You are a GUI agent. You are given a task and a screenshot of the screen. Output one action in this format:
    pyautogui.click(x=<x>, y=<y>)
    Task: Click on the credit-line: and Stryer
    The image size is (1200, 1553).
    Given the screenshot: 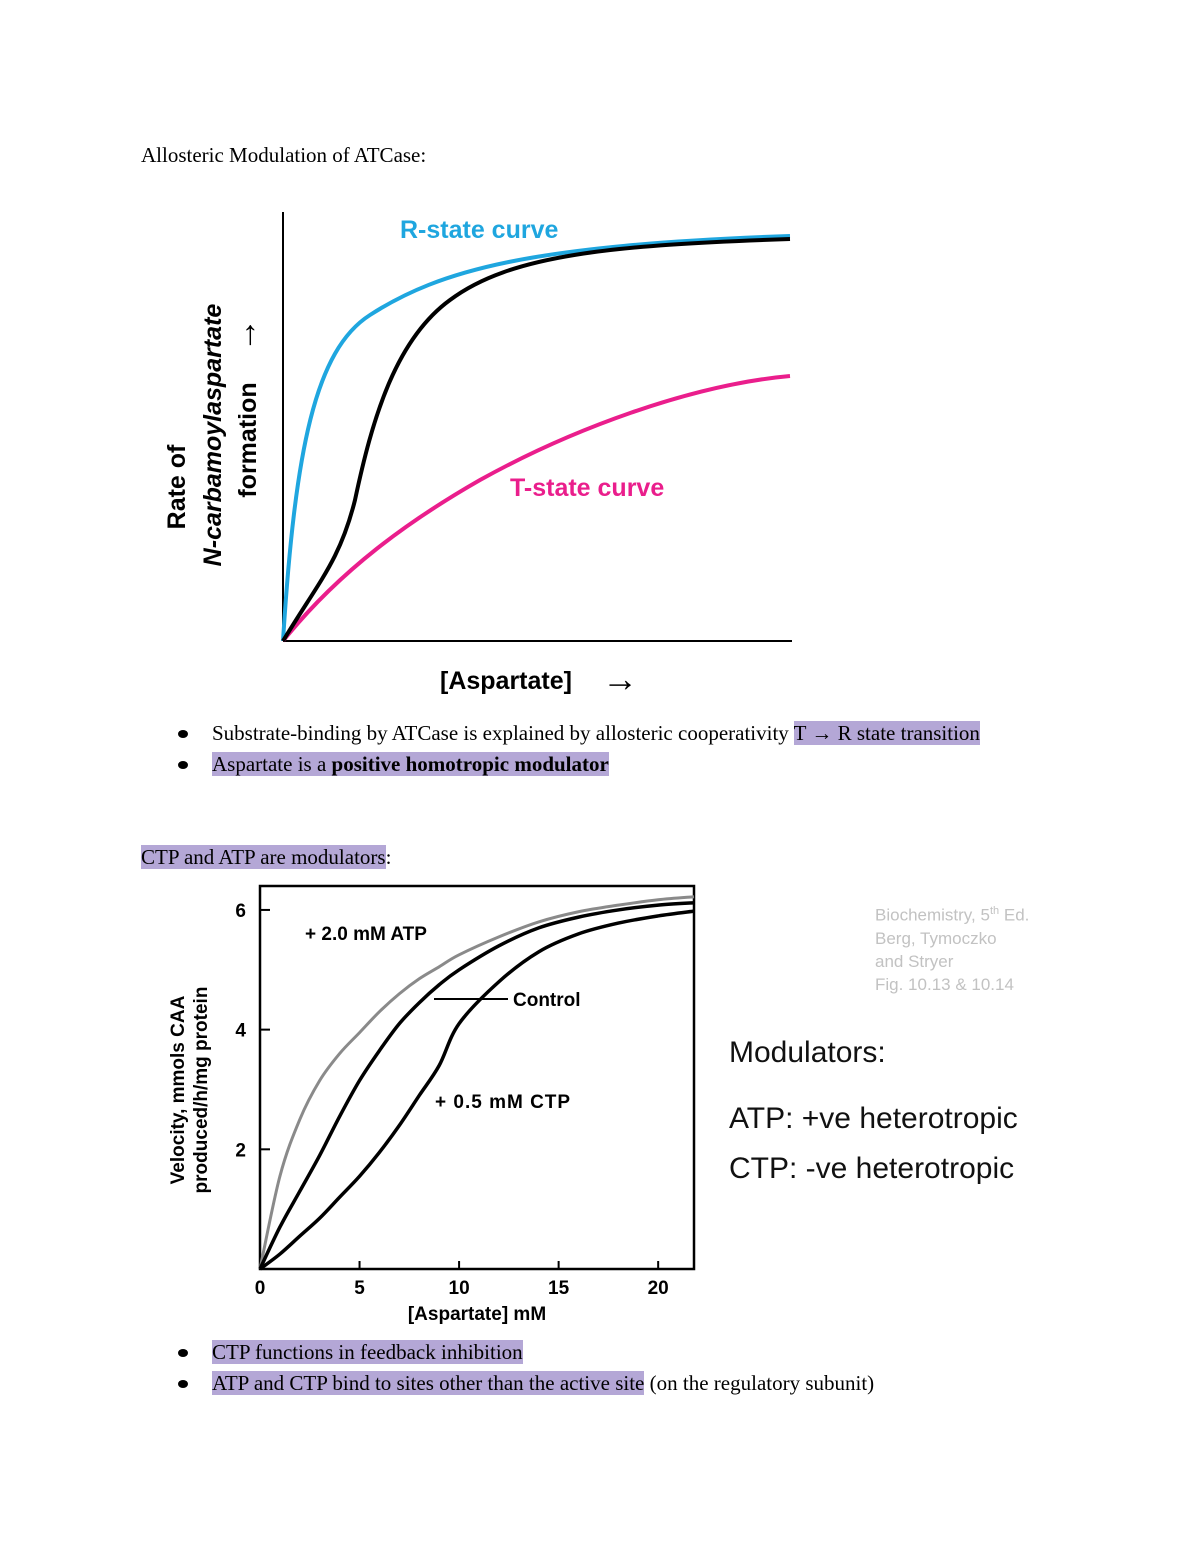 What is the action you would take?
    pyautogui.click(x=914, y=961)
    